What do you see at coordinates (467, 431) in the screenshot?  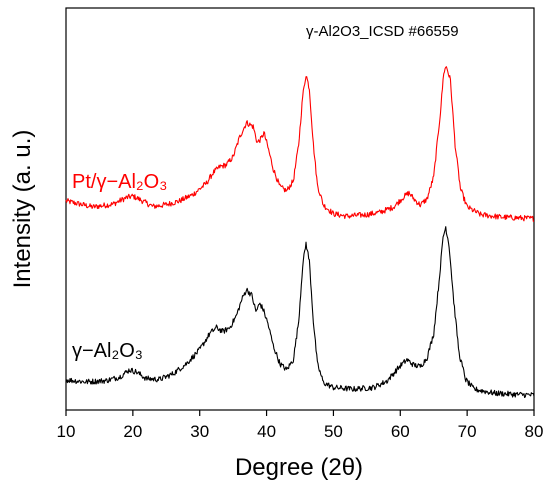 I see `x-tick-label-70: 70` at bounding box center [467, 431].